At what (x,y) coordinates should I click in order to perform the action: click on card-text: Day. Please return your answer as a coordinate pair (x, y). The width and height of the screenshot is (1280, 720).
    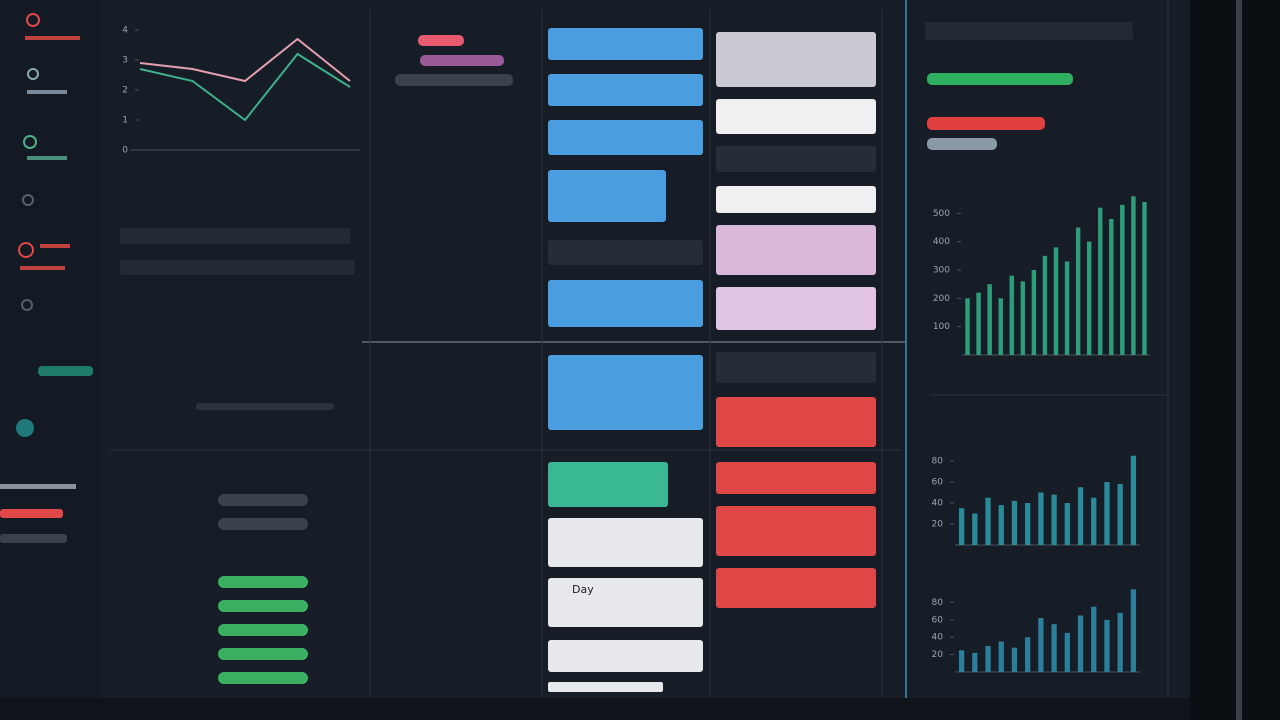
    Looking at the image, I should click on (583, 589).